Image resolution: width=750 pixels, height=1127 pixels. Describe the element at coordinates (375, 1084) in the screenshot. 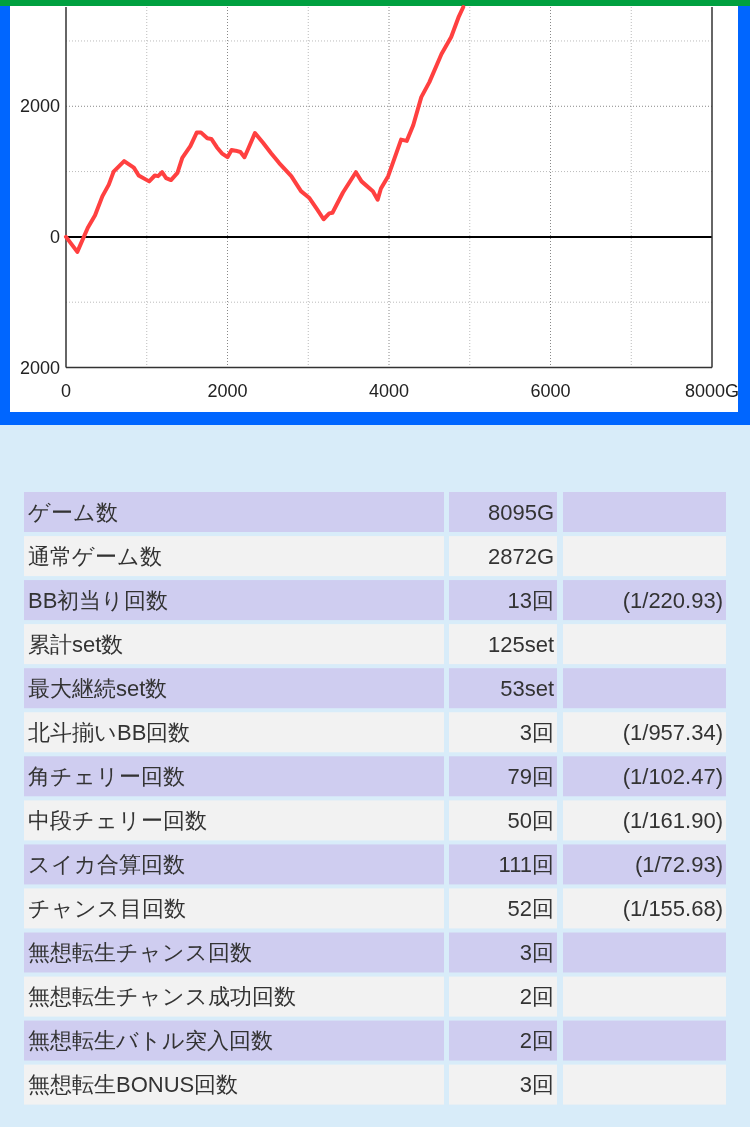

I see `table-row: 無想転生BONUS回数 3回` at that location.